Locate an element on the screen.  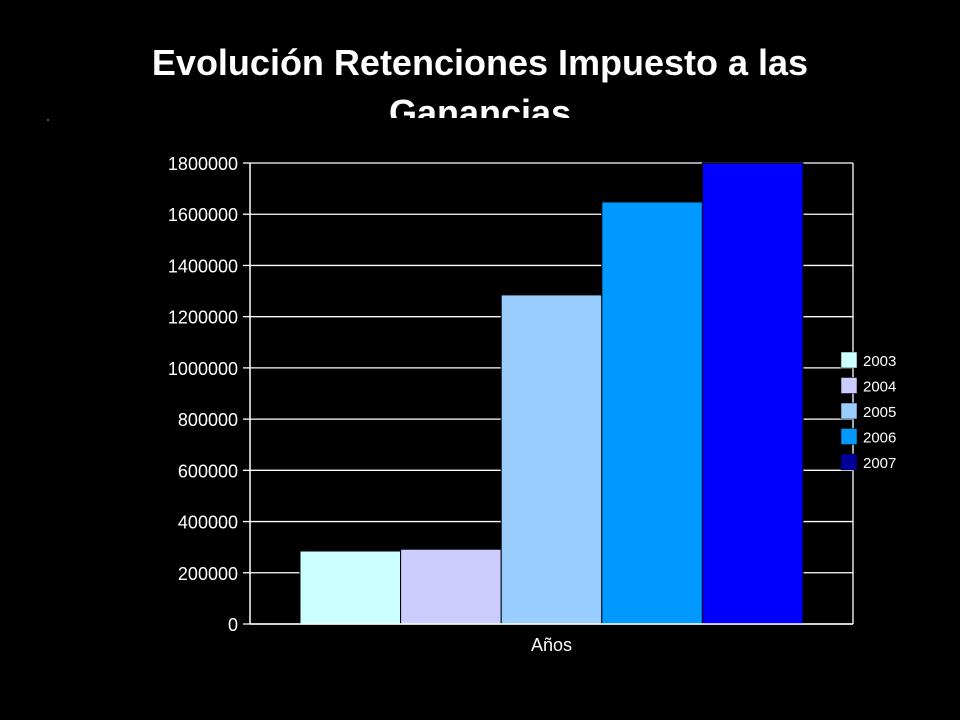
y-tick-label: 200000 is located at coordinates (208, 574).